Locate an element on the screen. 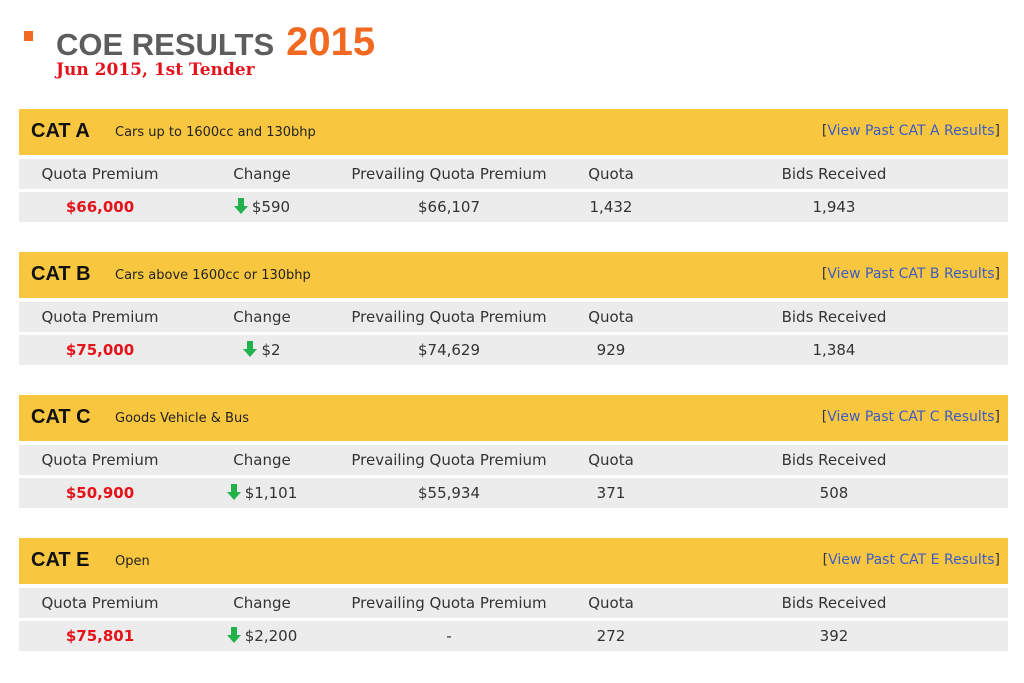 This screenshot has width=1024, height=683. tender-subtitle: Jun 2015, 1st Tender is located at coordinates (155, 70).